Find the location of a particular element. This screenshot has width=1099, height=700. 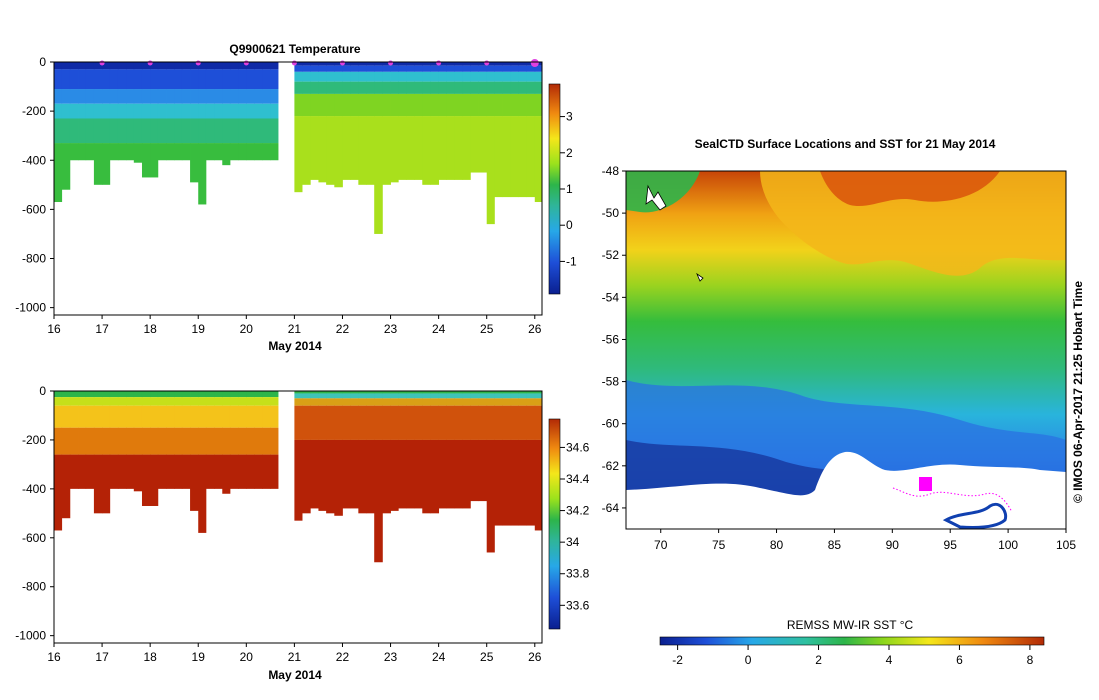

x-tick-label: 23 is located at coordinates (391, 329).